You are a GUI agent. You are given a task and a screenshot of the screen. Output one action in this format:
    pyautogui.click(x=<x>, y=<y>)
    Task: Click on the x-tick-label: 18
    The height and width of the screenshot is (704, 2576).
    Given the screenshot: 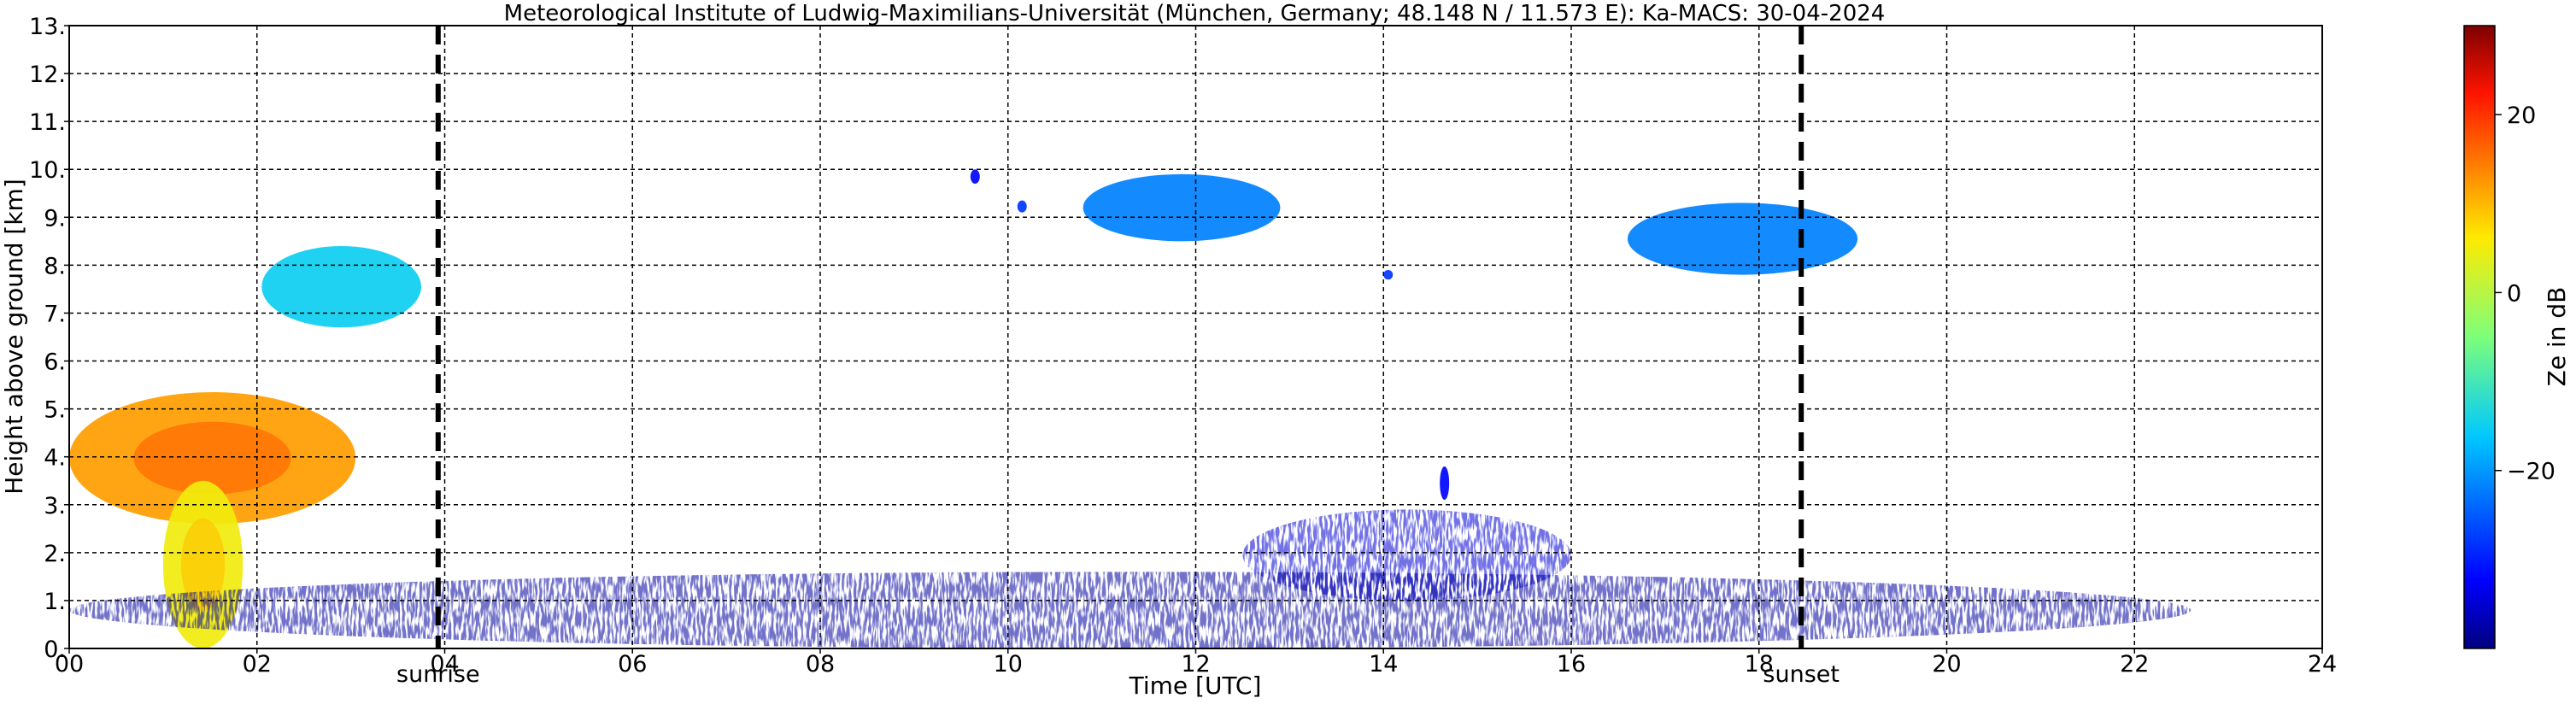 What is the action you would take?
    pyautogui.click(x=1759, y=664)
    